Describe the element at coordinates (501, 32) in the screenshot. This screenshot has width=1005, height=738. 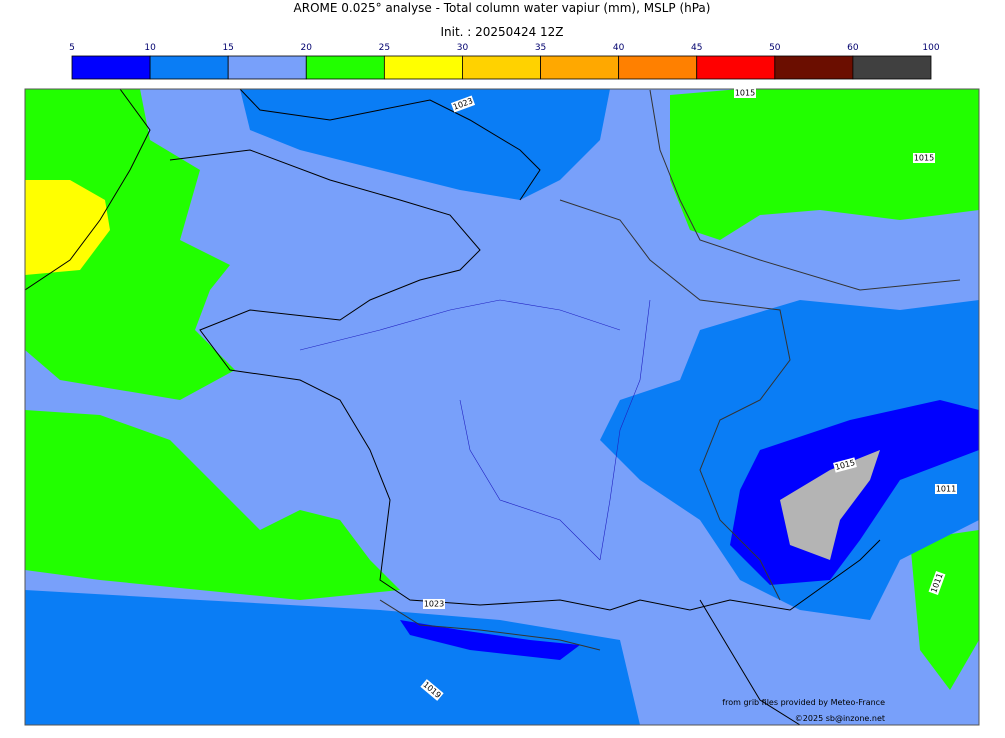
I see `subtitle: Init. : 20250424 12Z` at that location.